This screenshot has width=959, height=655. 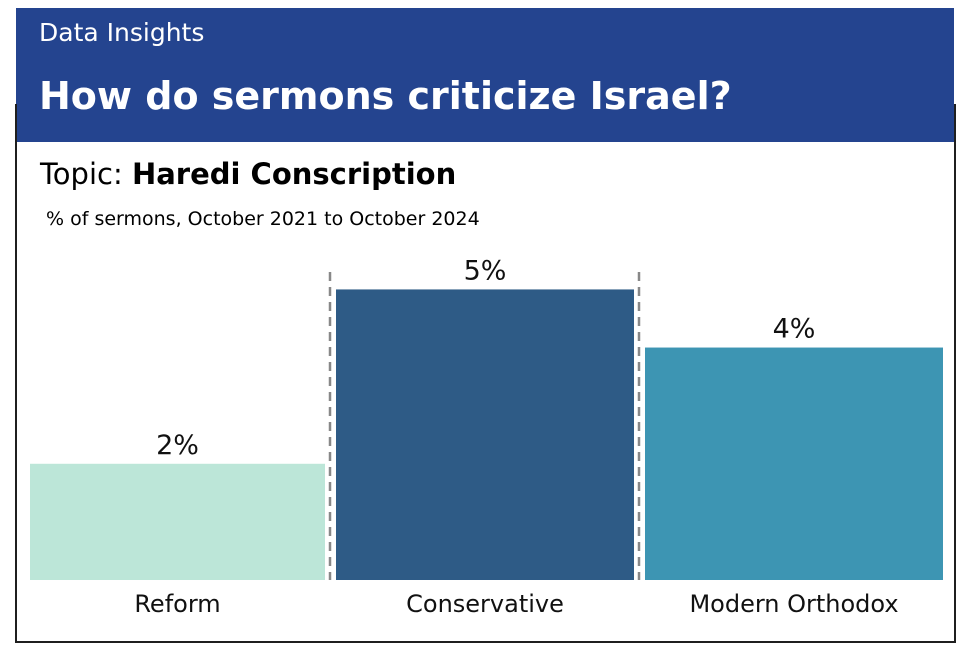 I want to click on kicker-label: Data Insights, so click(x=122, y=32).